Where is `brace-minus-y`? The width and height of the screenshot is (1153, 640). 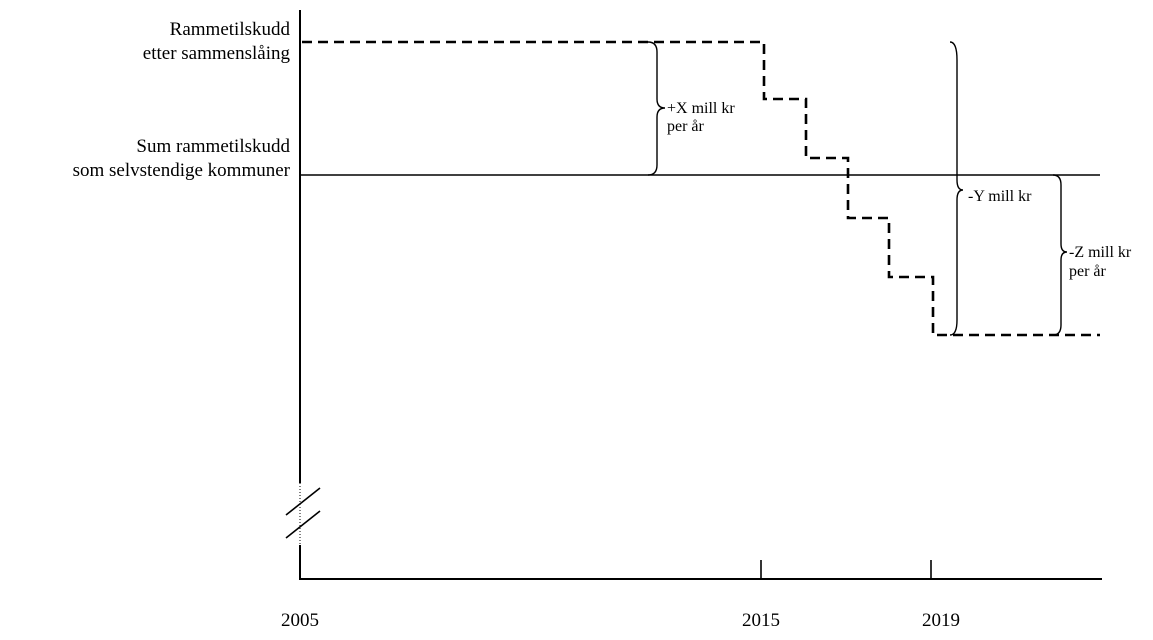
brace-minus-y is located at coordinates (956, 188).